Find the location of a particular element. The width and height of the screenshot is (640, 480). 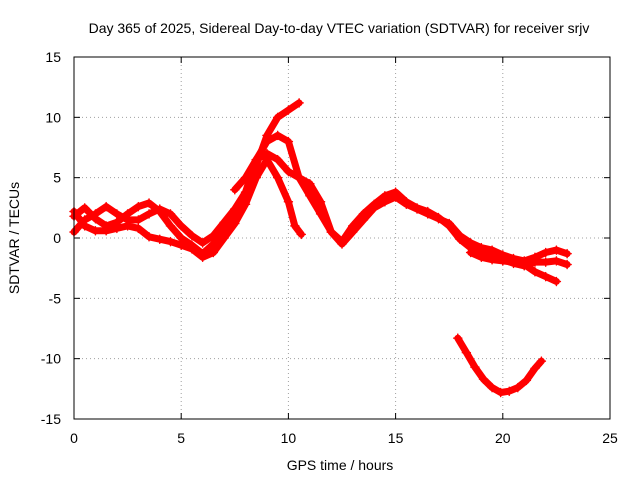

y-axis-label: SDTVAR / TECUs is located at coordinates (14, 238).